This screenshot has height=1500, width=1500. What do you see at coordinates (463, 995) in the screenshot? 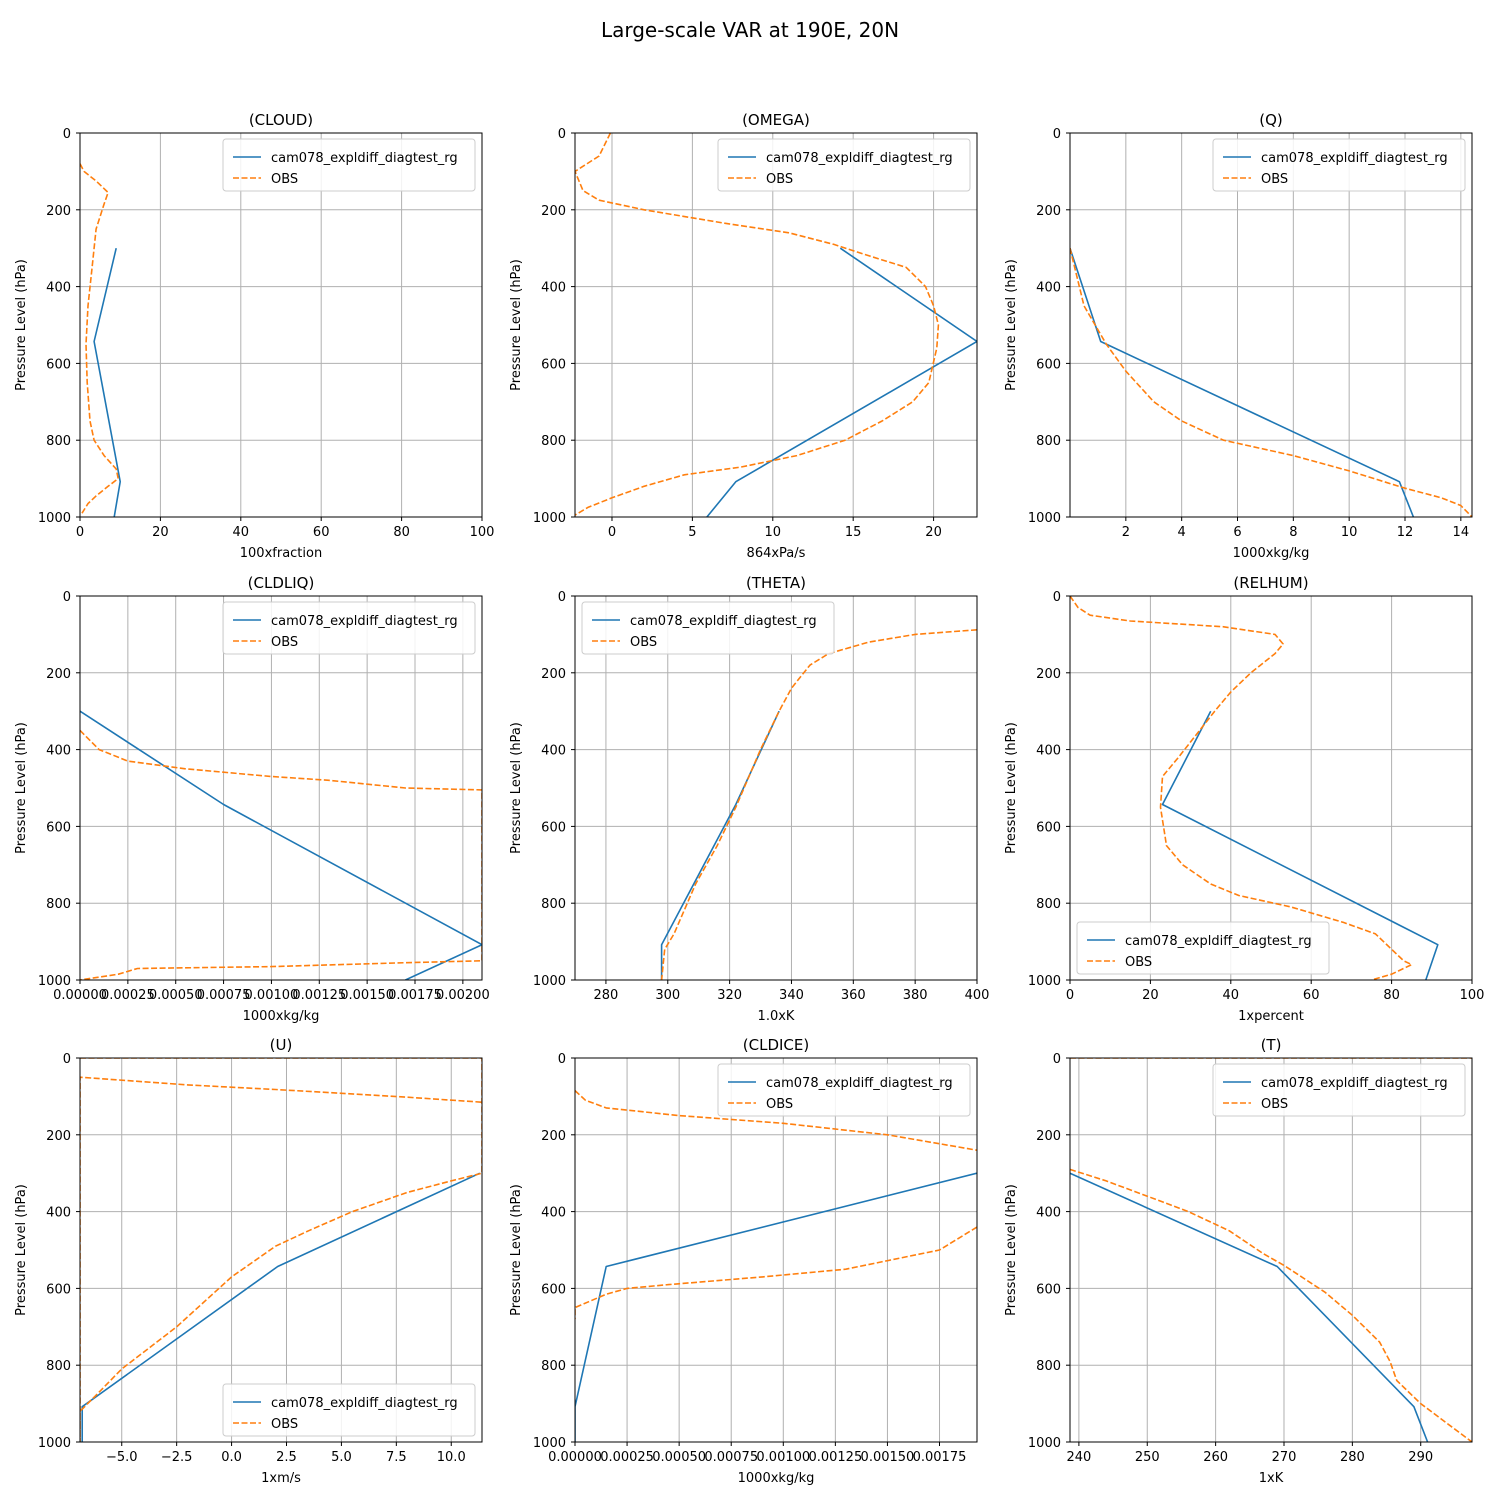
I see `x-tick-label: 0.00200` at bounding box center [463, 995].